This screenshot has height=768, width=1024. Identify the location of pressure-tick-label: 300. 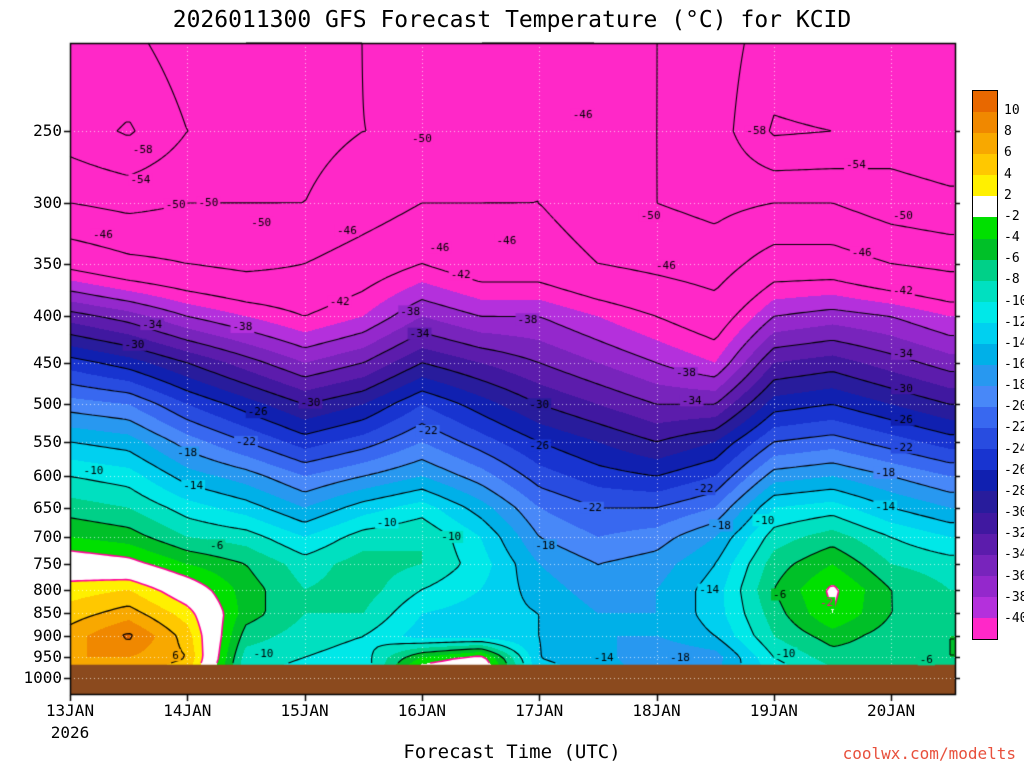
(47, 202).